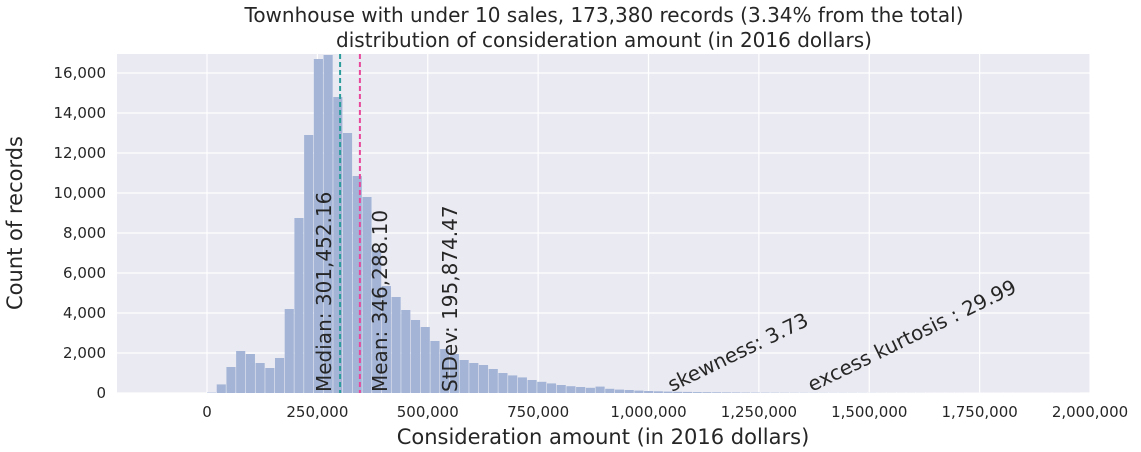 The image size is (1141, 452). I want to click on x-tick-label: 1,000,000, so click(648, 412).